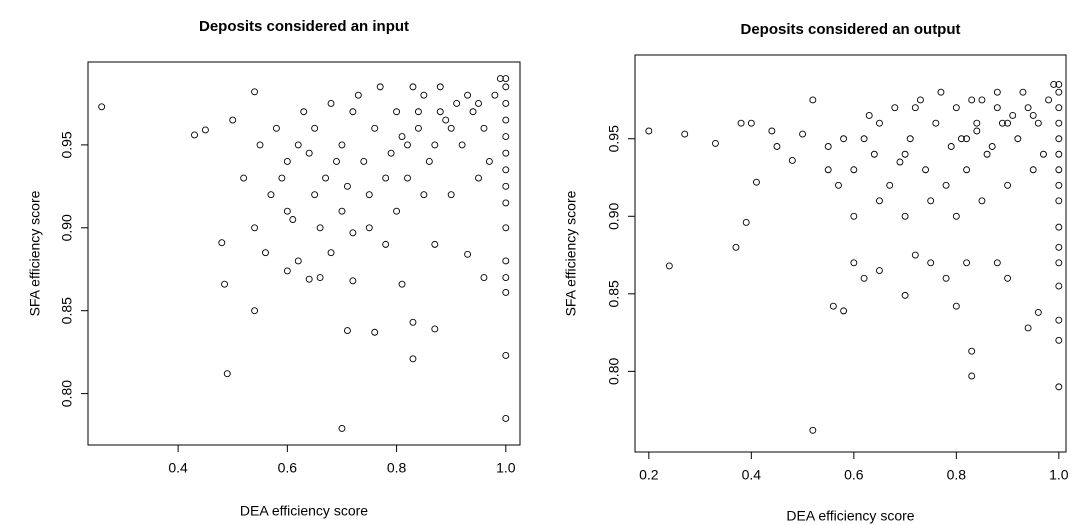  Describe the element at coordinates (957, 475) in the screenshot. I see `x-tick-label: 0.8` at that location.